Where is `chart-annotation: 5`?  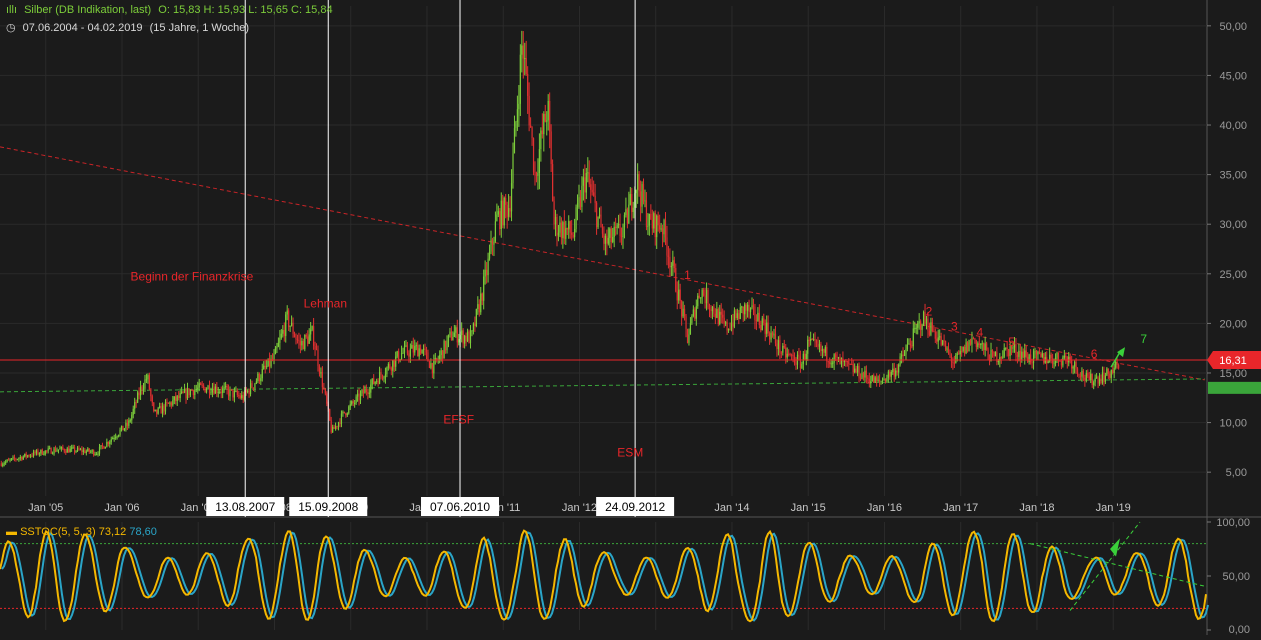
chart-annotation: 5 is located at coordinates (1011, 342).